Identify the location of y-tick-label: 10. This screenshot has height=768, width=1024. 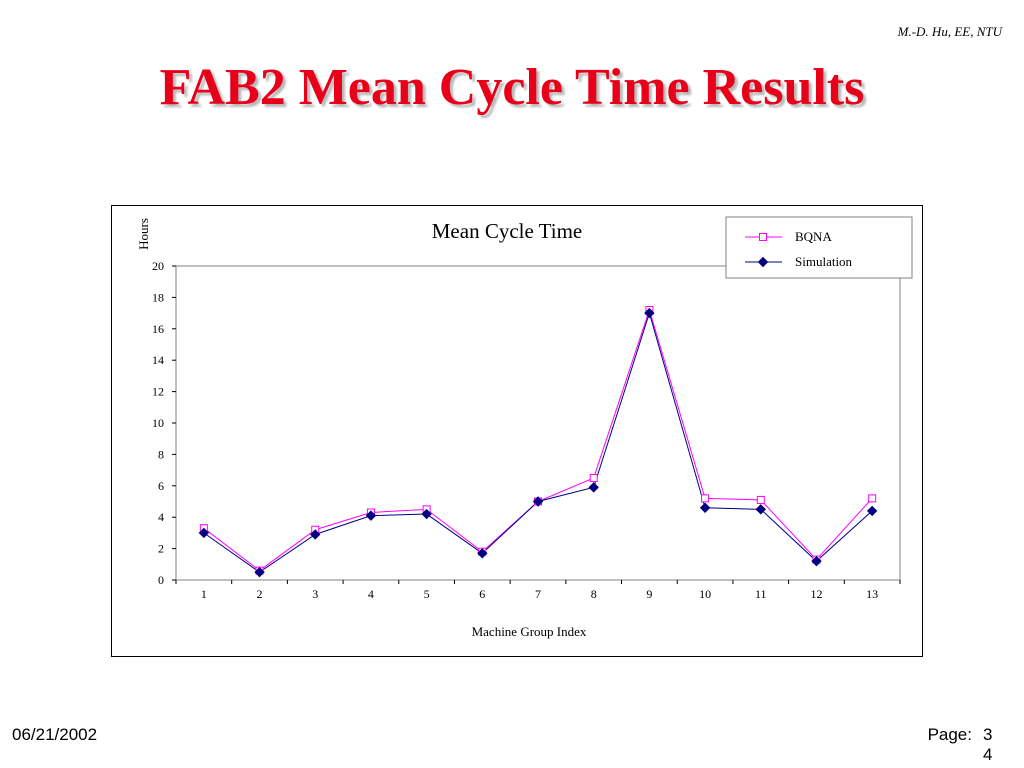
(158, 423).